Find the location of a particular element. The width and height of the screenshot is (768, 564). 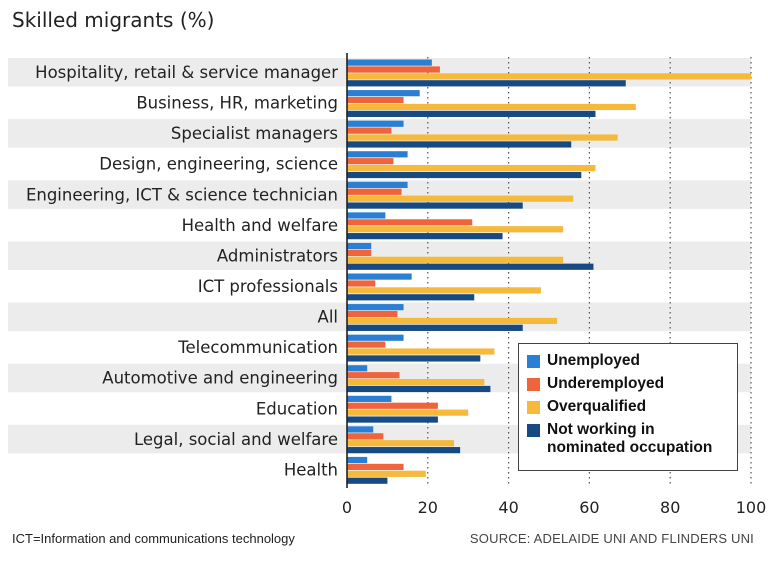

category-label: Engineering, ICT & science technician is located at coordinates (182, 194).